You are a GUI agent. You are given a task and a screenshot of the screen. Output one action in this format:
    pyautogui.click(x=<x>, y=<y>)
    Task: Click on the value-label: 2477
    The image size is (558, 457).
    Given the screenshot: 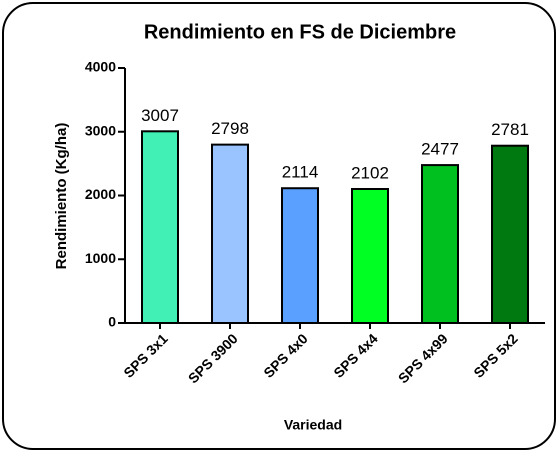 What is the action you would take?
    pyautogui.click(x=440, y=149)
    